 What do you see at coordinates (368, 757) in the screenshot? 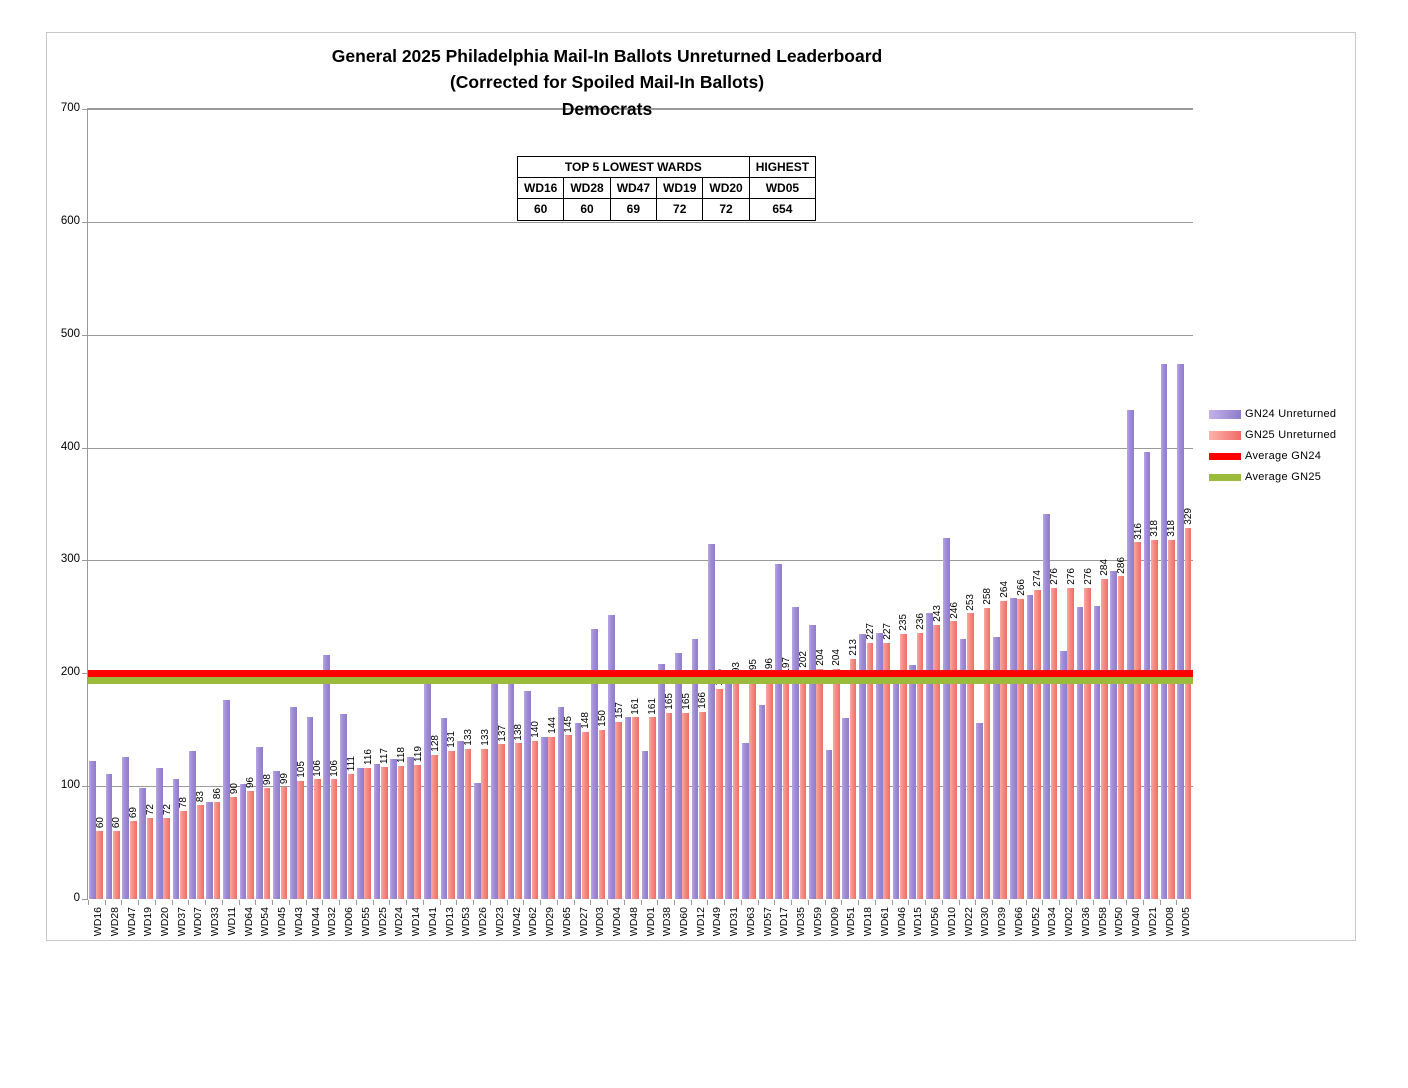
I see `bar-value-label: 116` at bounding box center [368, 757].